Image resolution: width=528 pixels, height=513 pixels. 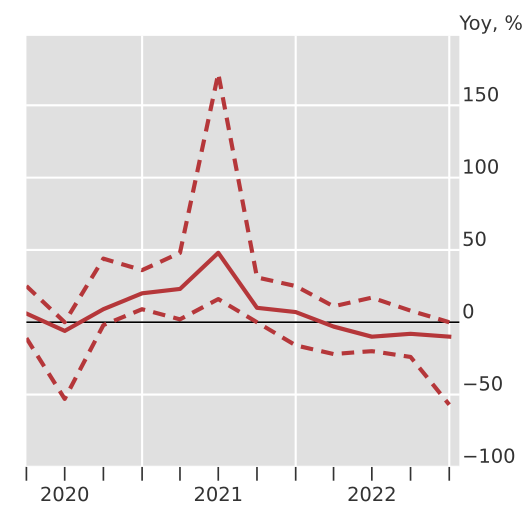 I want to click on y-tick-label: −50, so click(x=483, y=383).